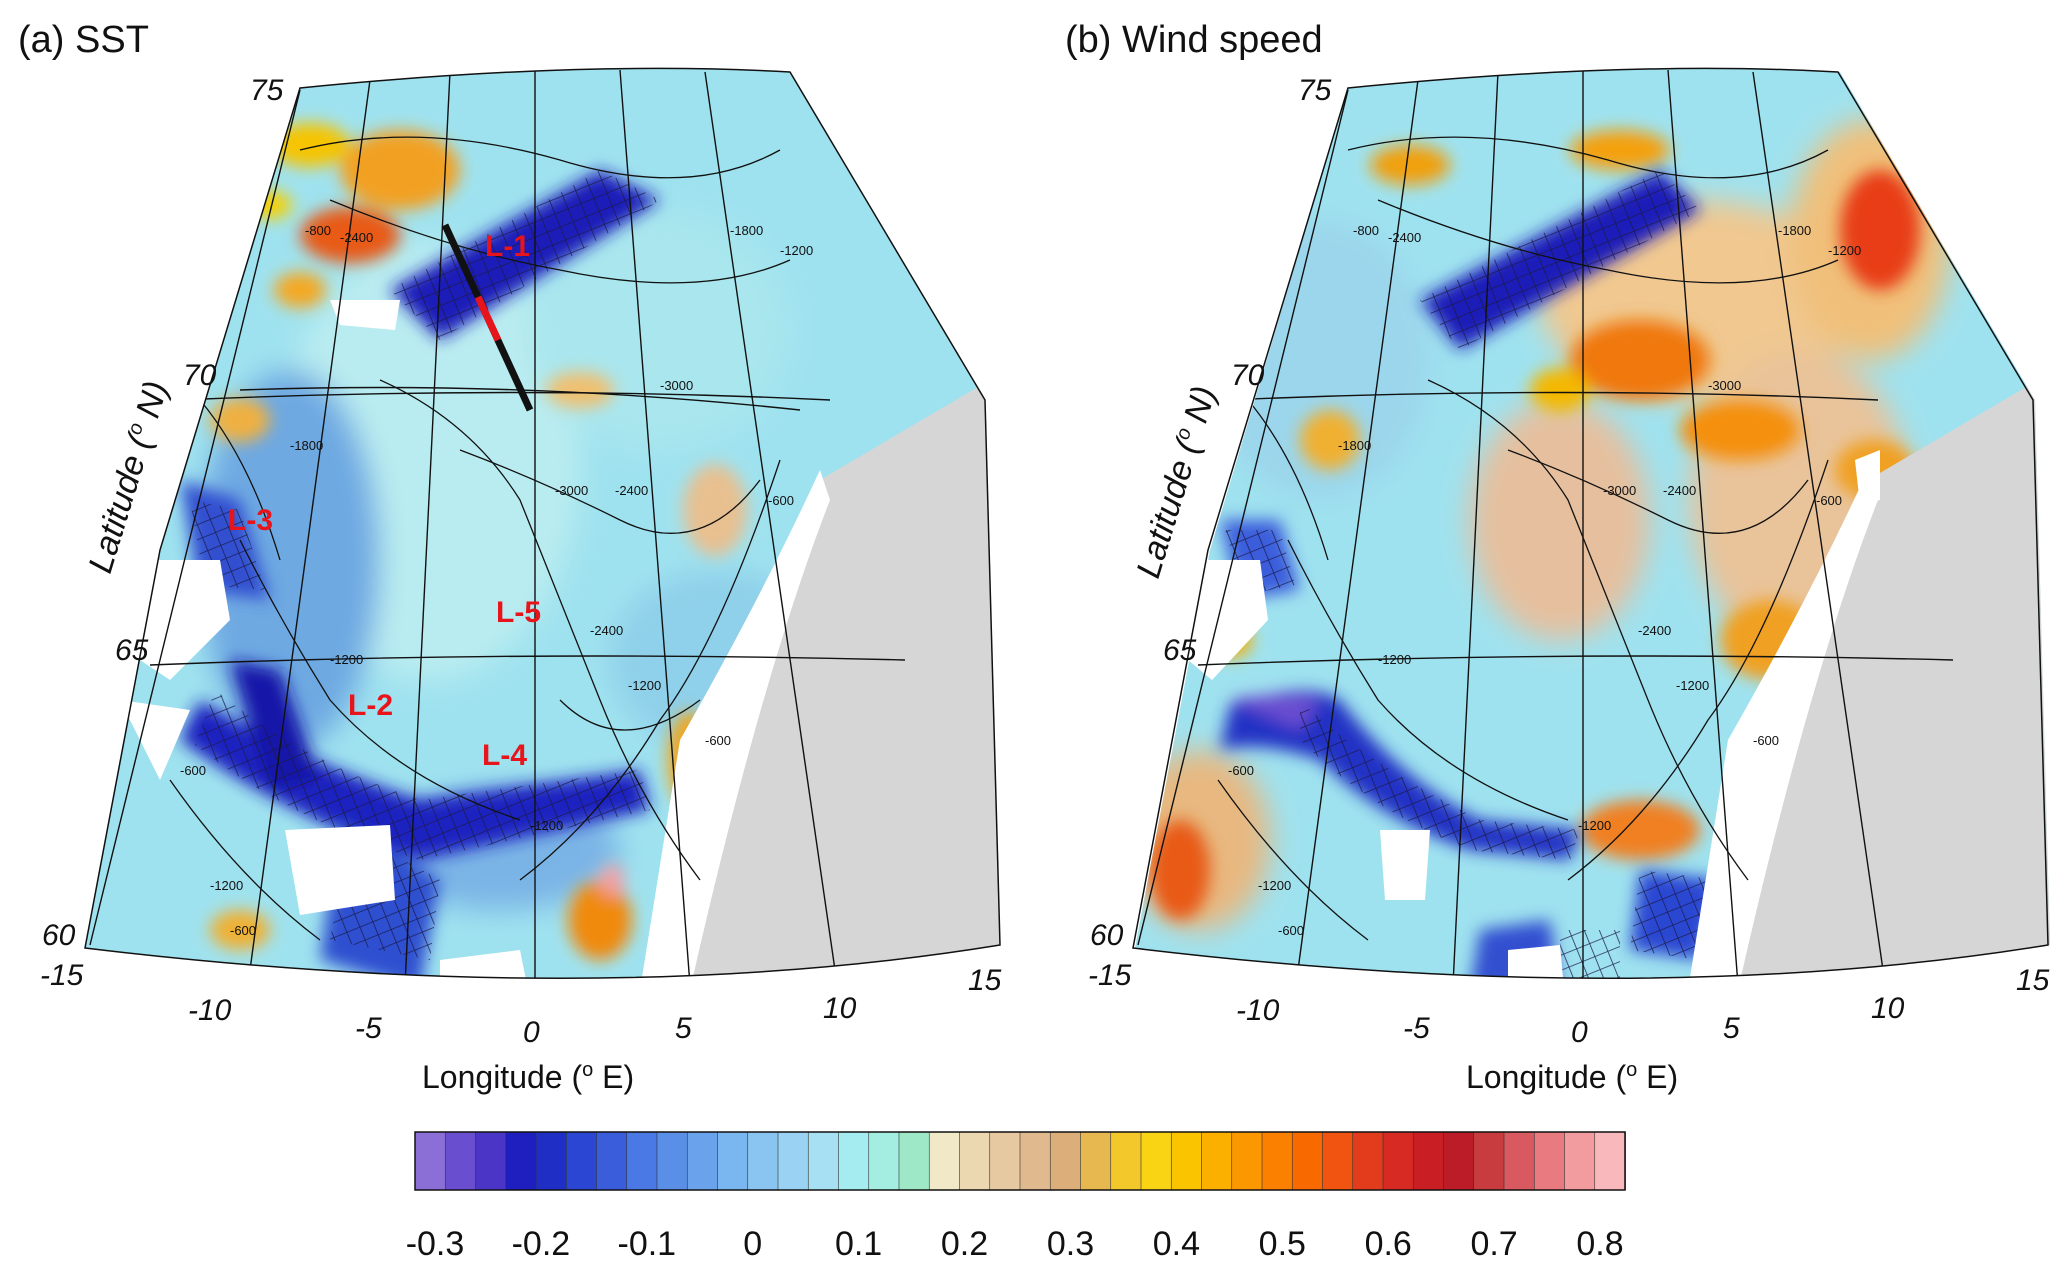 The image size is (2068, 1281). What do you see at coordinates (1282, 1244) in the screenshot?
I see `colorbar-tick-label: 0.5` at bounding box center [1282, 1244].